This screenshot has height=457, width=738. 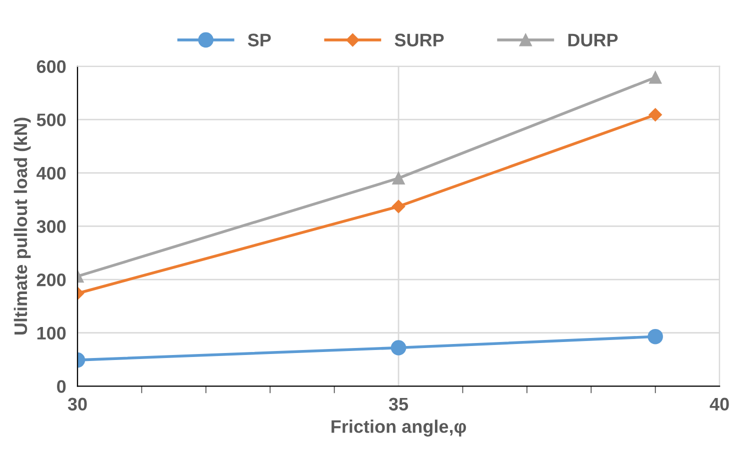 I want to click on y-tick-label: 300, so click(x=51, y=226).